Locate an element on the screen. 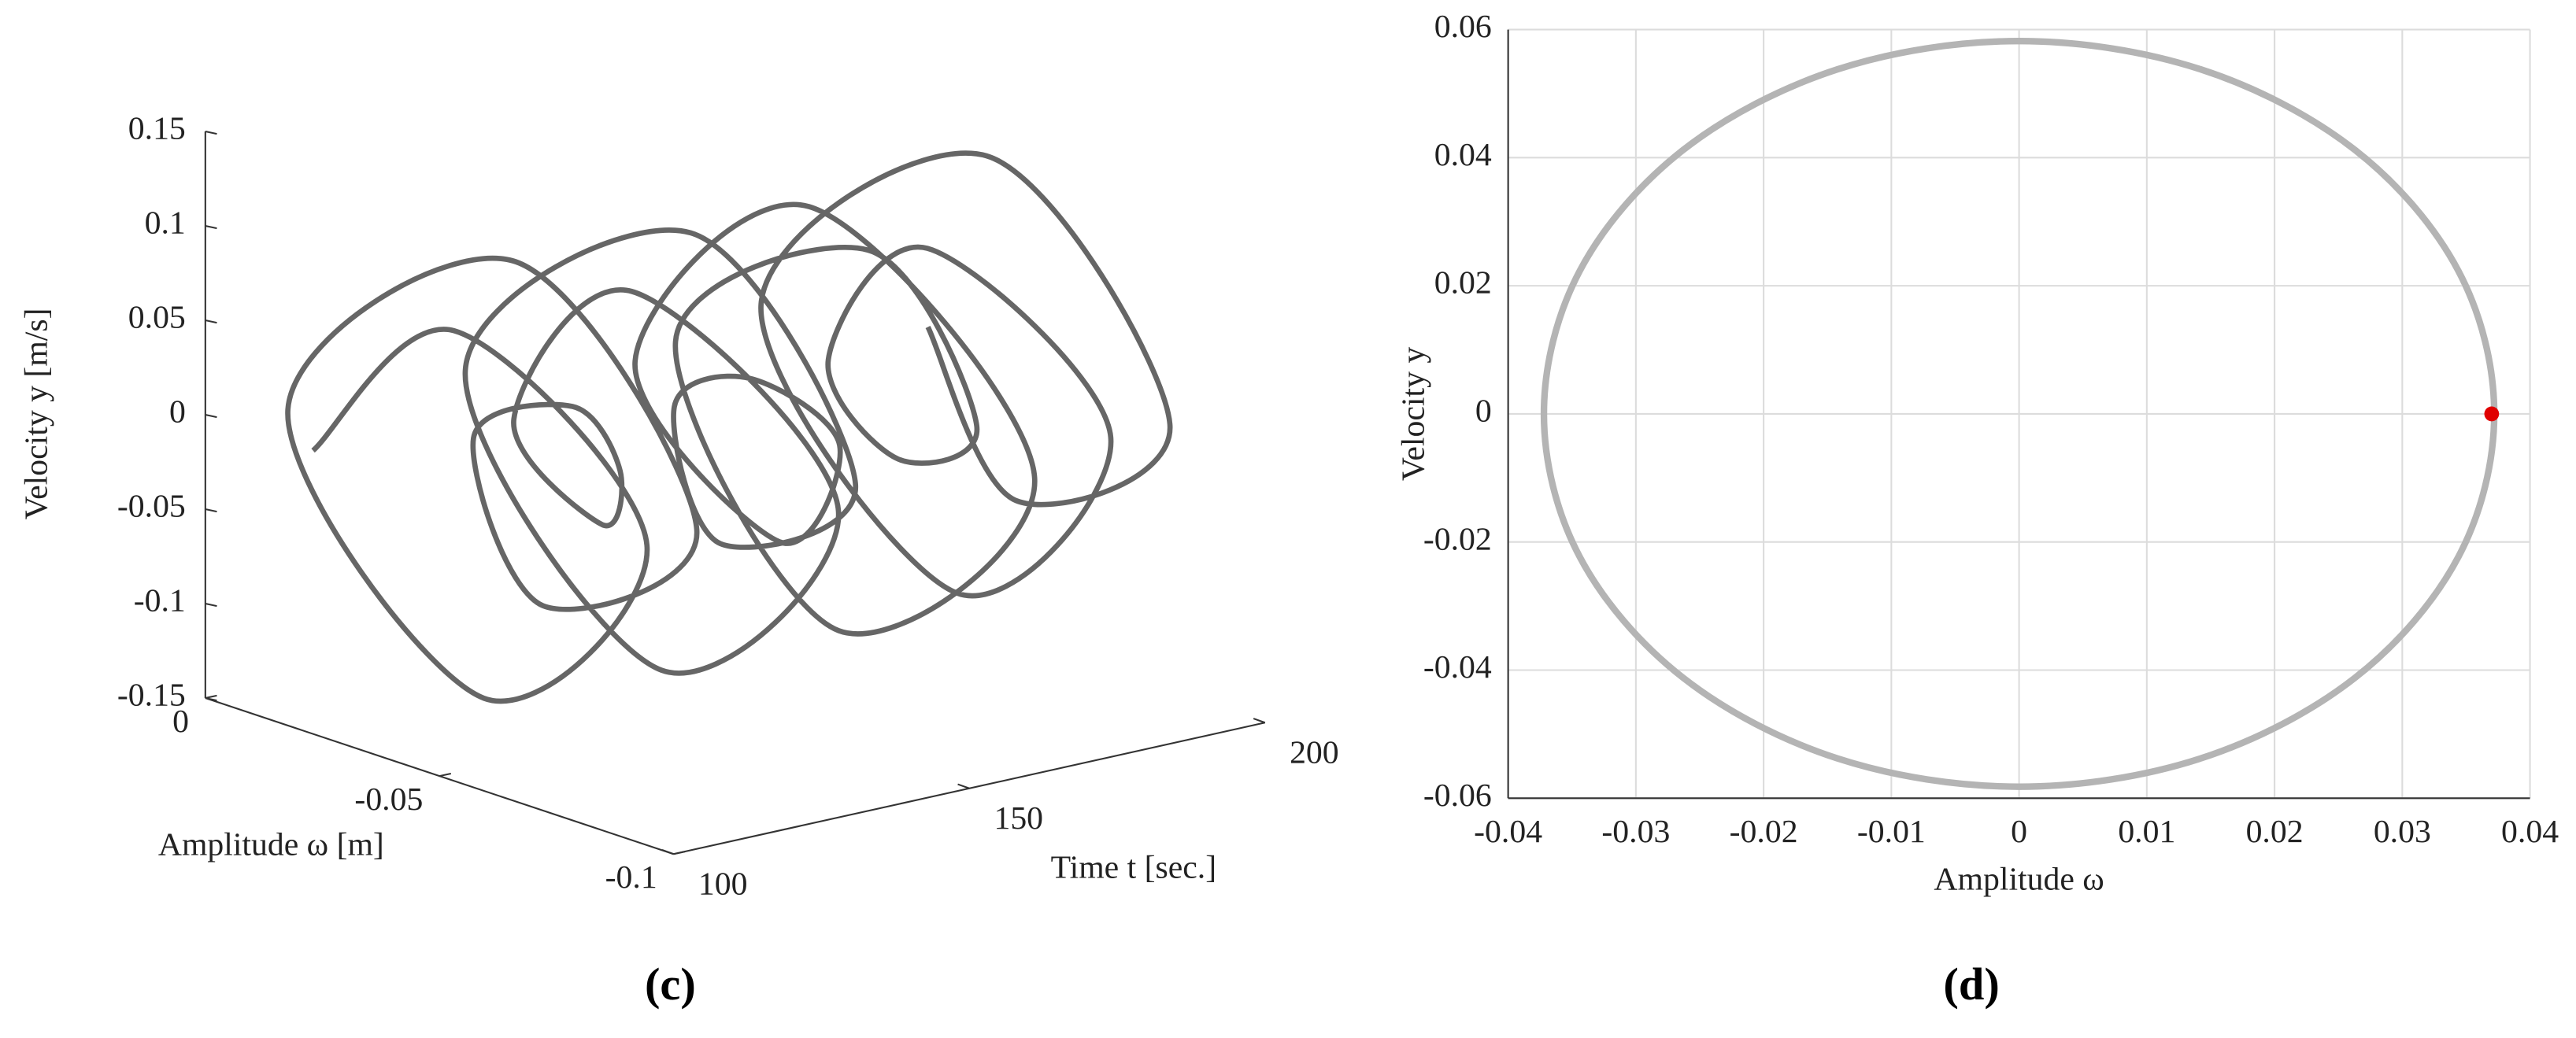 This screenshot has height=1038, width=2576. x-tick-label: 150 is located at coordinates (1018, 818).